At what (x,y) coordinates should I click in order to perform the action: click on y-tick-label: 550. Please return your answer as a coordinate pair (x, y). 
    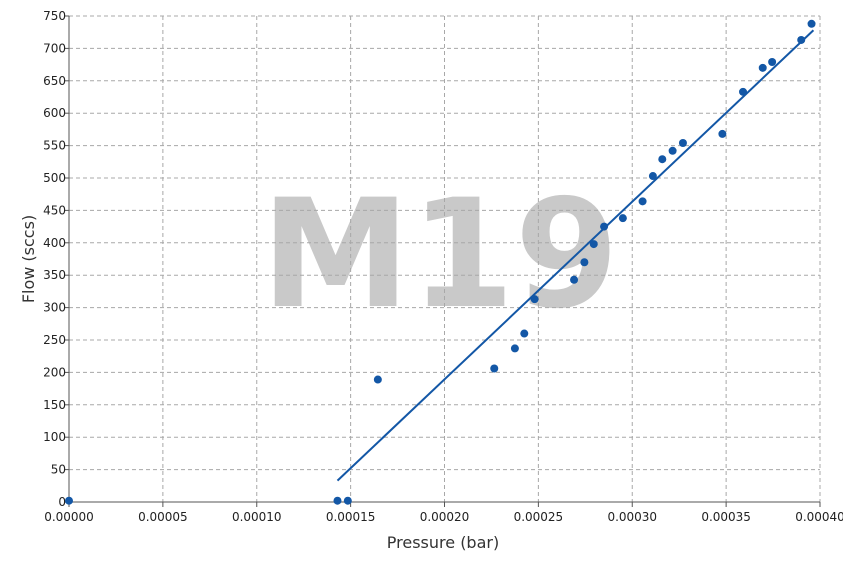
    Looking at the image, I should click on (54, 146).